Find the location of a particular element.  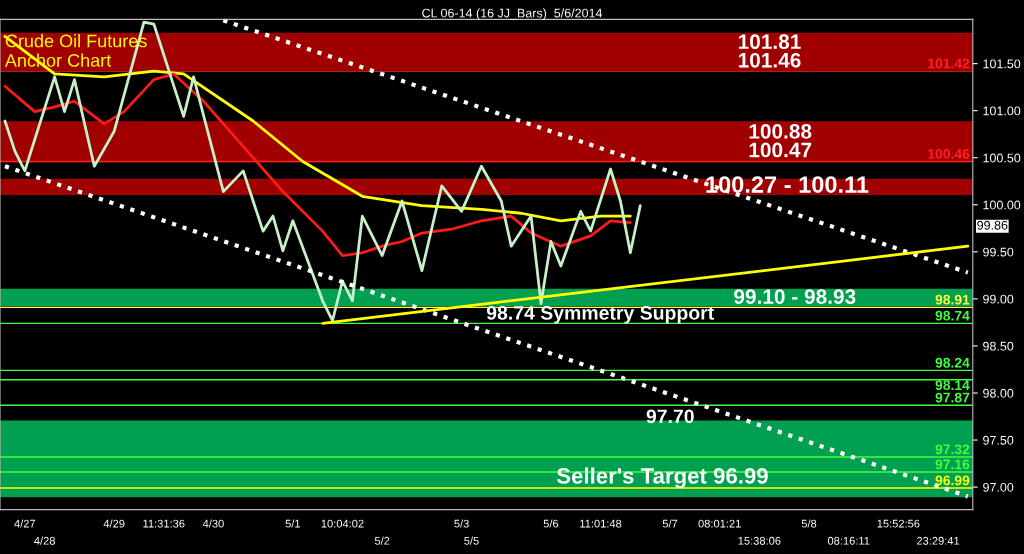

x-tick-label: 5/2 is located at coordinates (382, 540).